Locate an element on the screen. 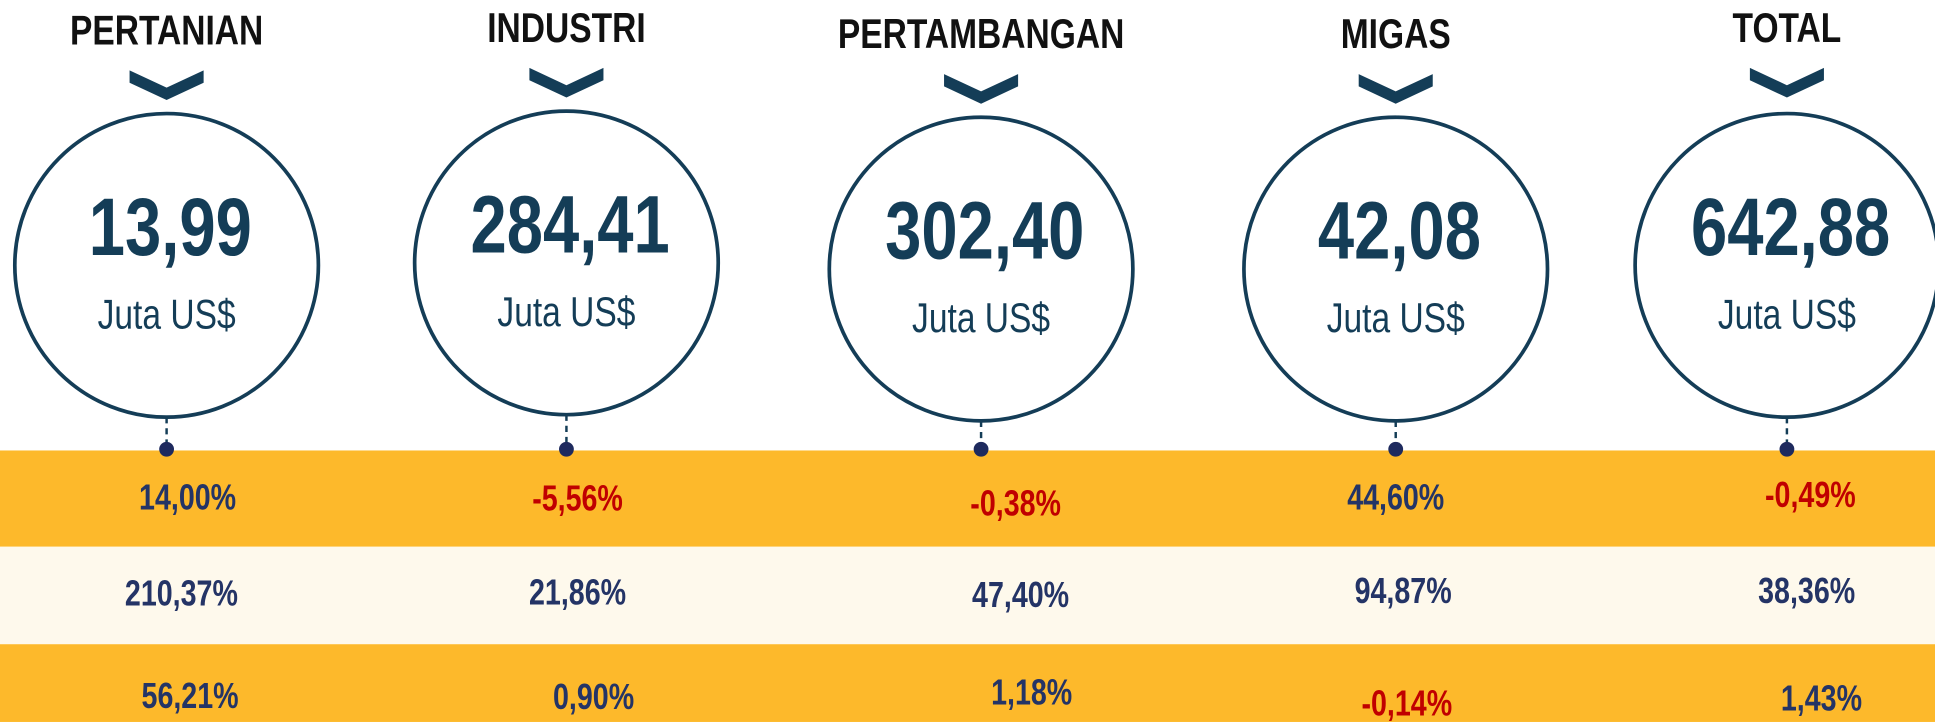 The width and height of the screenshot is (1935, 722). value: 284,41 is located at coordinates (569, 224).